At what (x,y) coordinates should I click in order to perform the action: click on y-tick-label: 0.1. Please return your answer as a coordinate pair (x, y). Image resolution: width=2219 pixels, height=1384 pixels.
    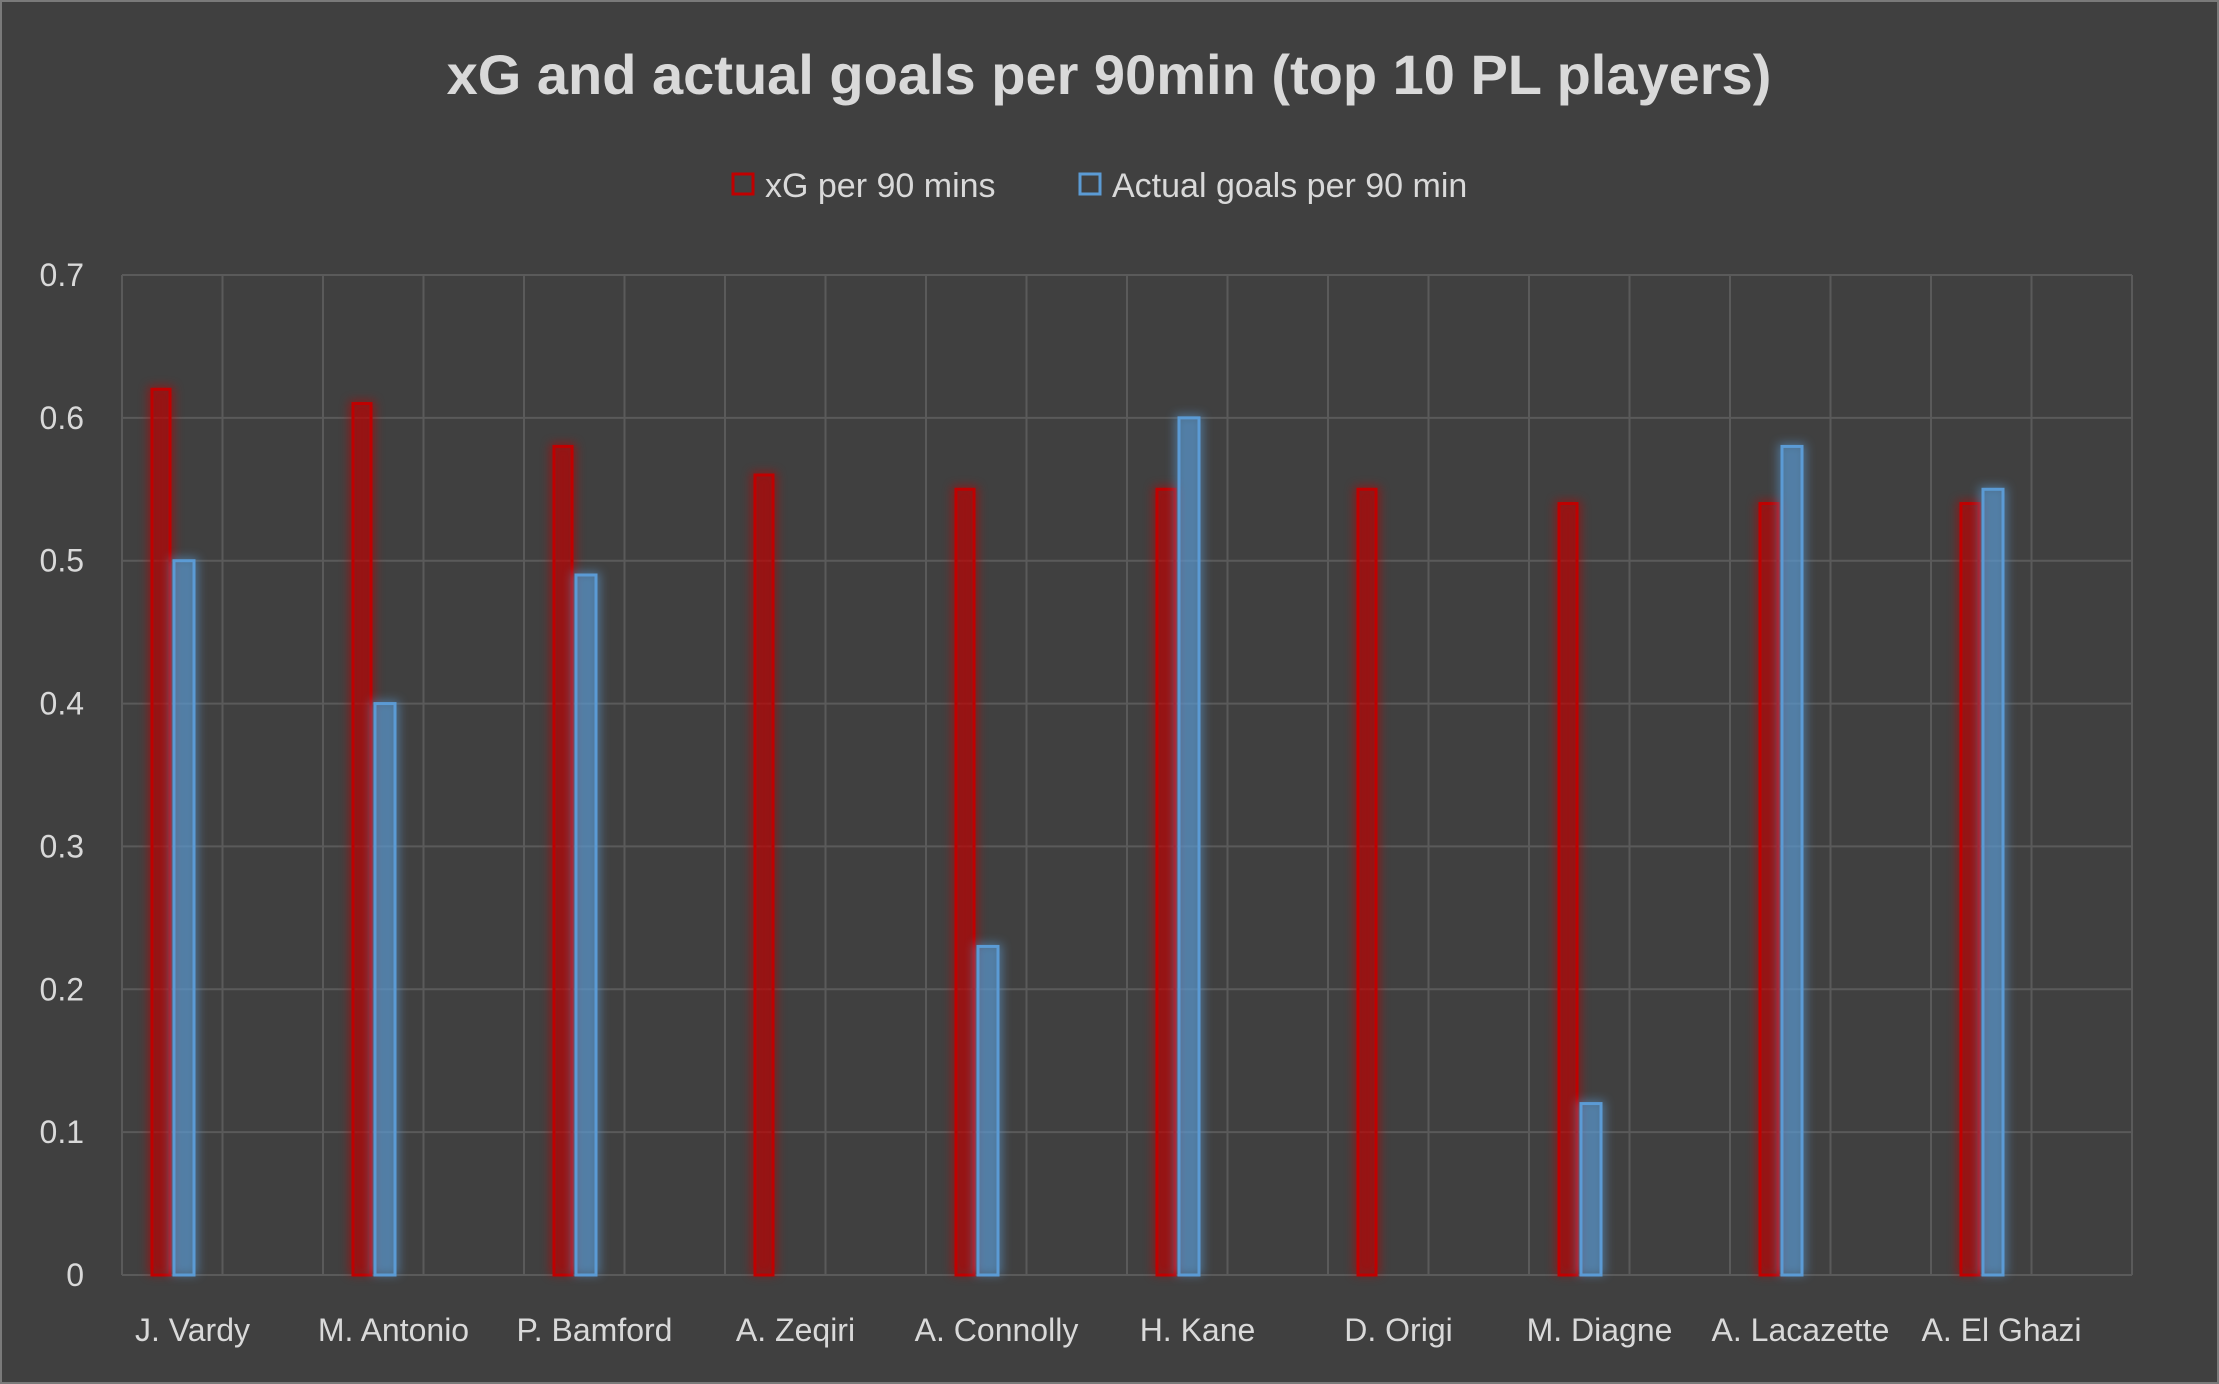
    Looking at the image, I should click on (62, 1132).